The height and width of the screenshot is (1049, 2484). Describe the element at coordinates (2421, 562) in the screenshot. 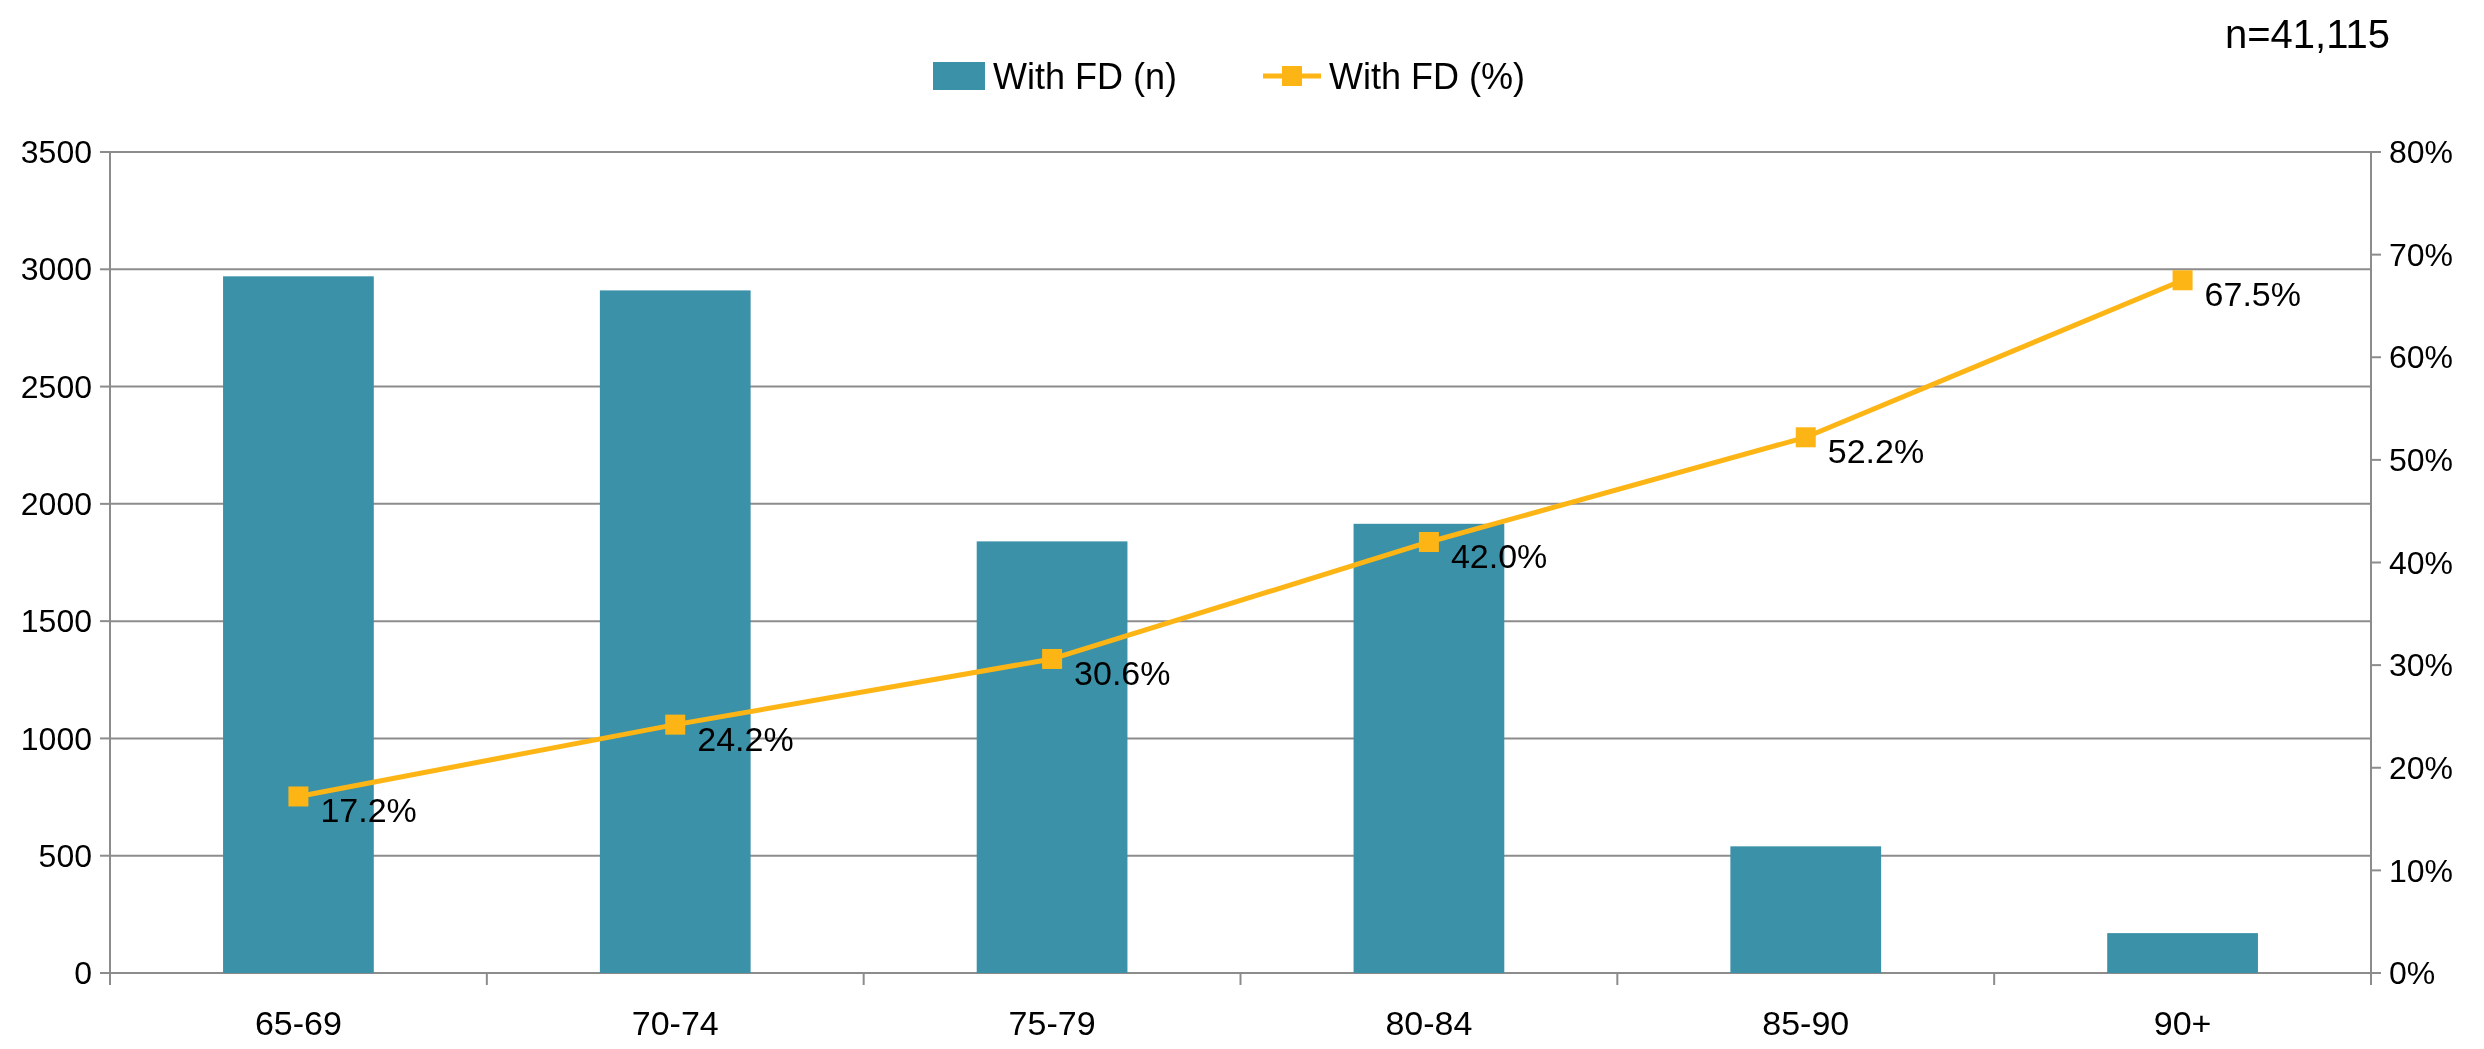

I see `y2-tick-label: 40%` at that location.